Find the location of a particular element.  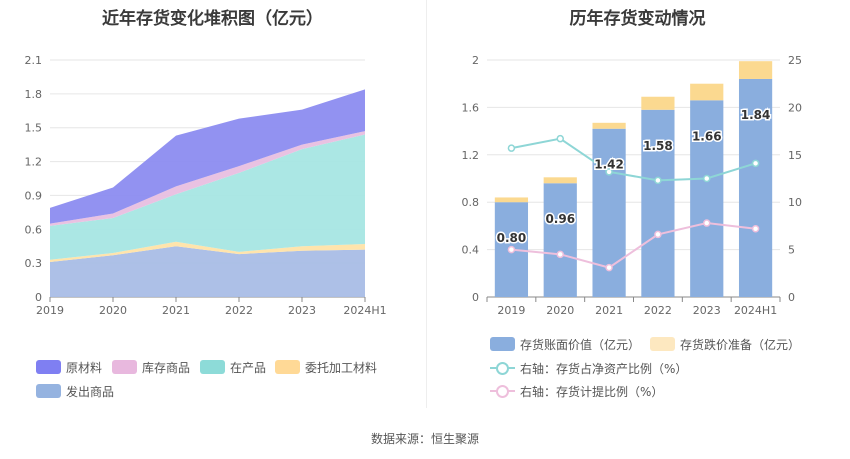

data-source-note: 数据来源：恒生聚源 is located at coordinates (424, 439).